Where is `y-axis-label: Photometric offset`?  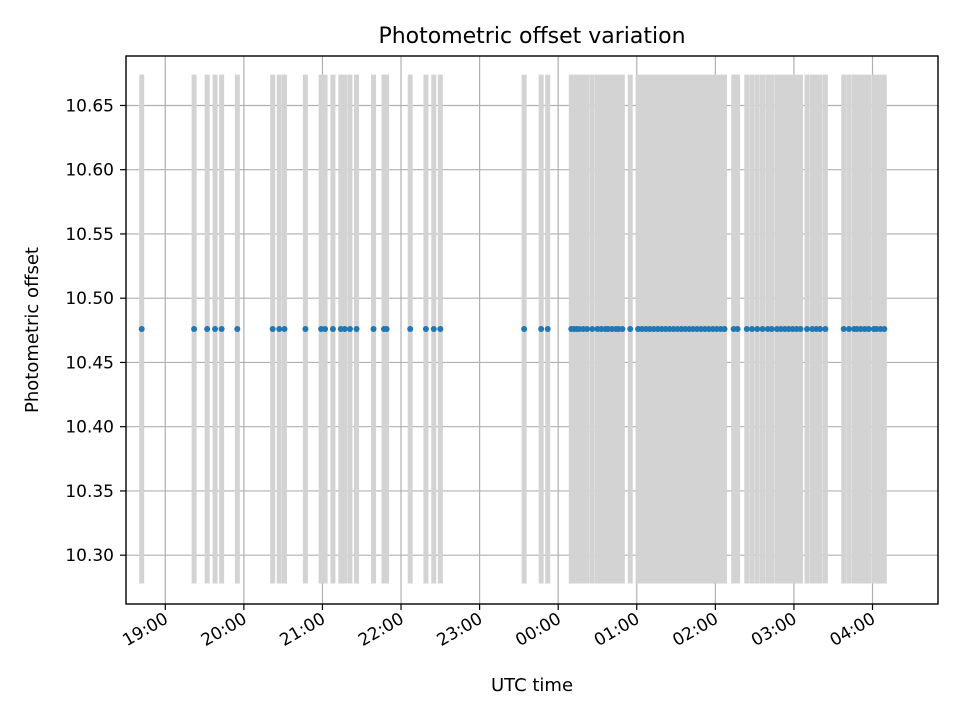
y-axis-label: Photometric offset is located at coordinates (32, 330).